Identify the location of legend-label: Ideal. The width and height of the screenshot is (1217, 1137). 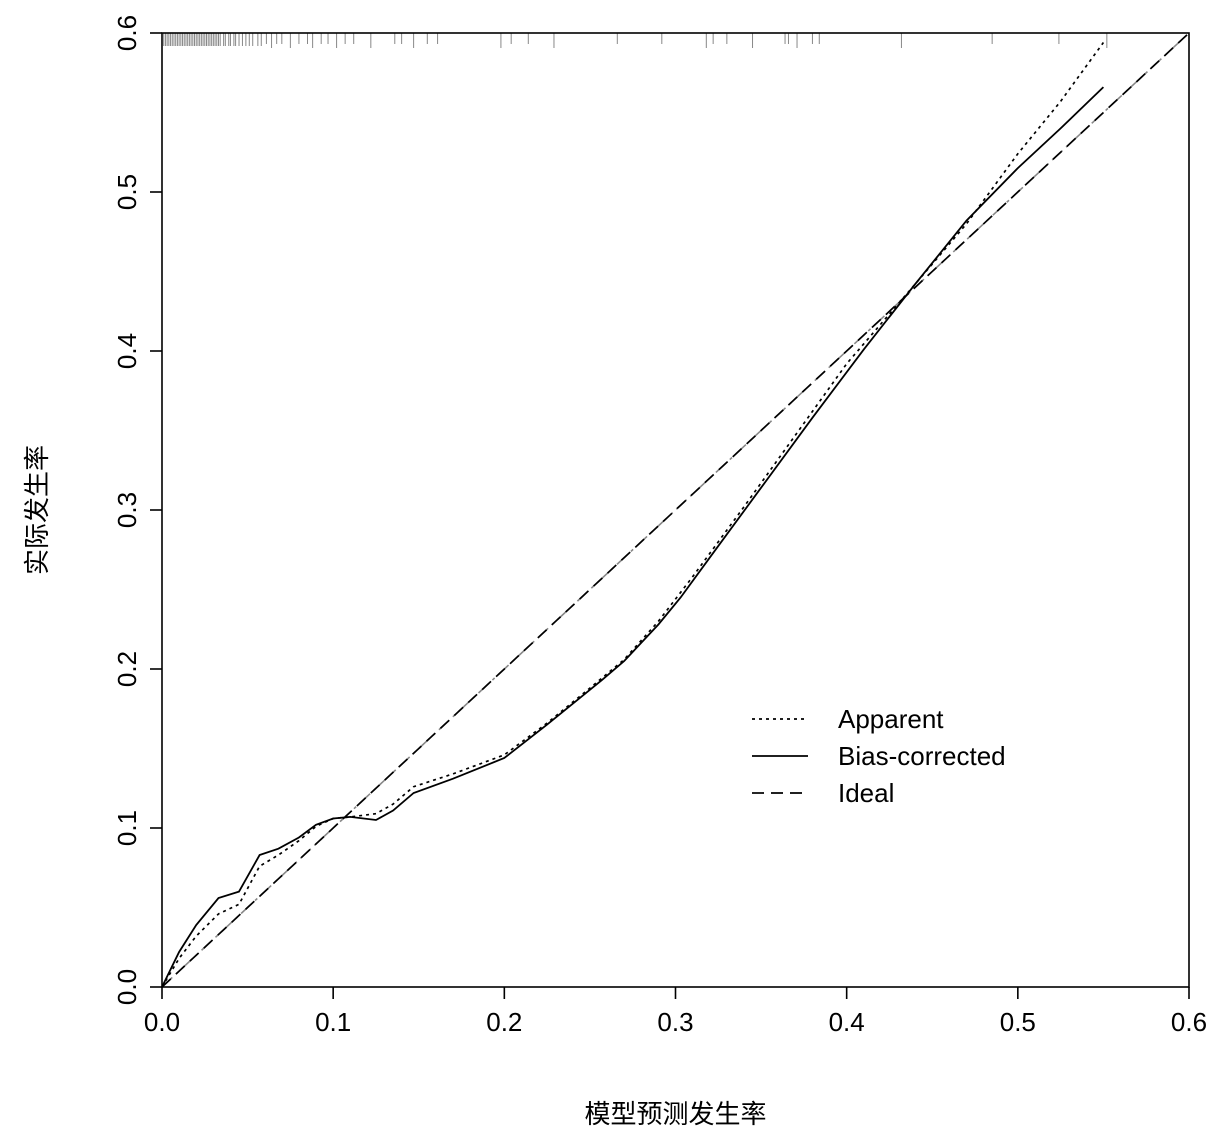
(866, 793).